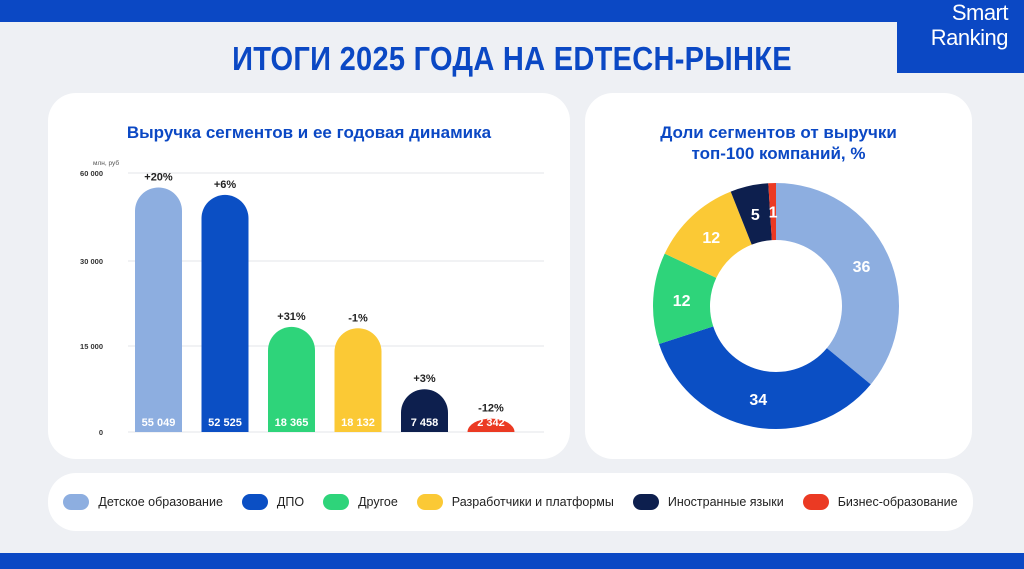  I want to click on legend-label: Бизнес-образование, so click(897, 502).